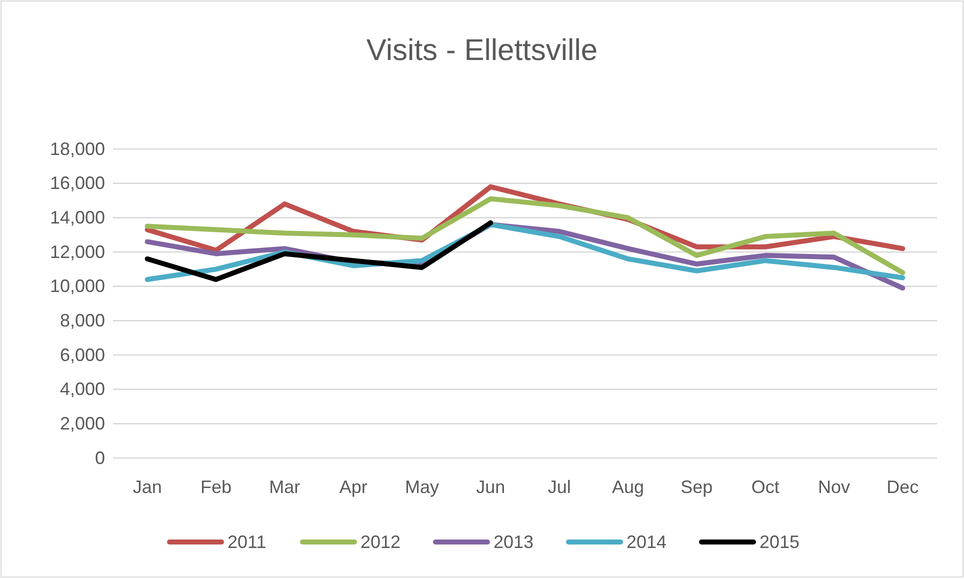  I want to click on y-tick-label: 18,000, so click(77, 148).